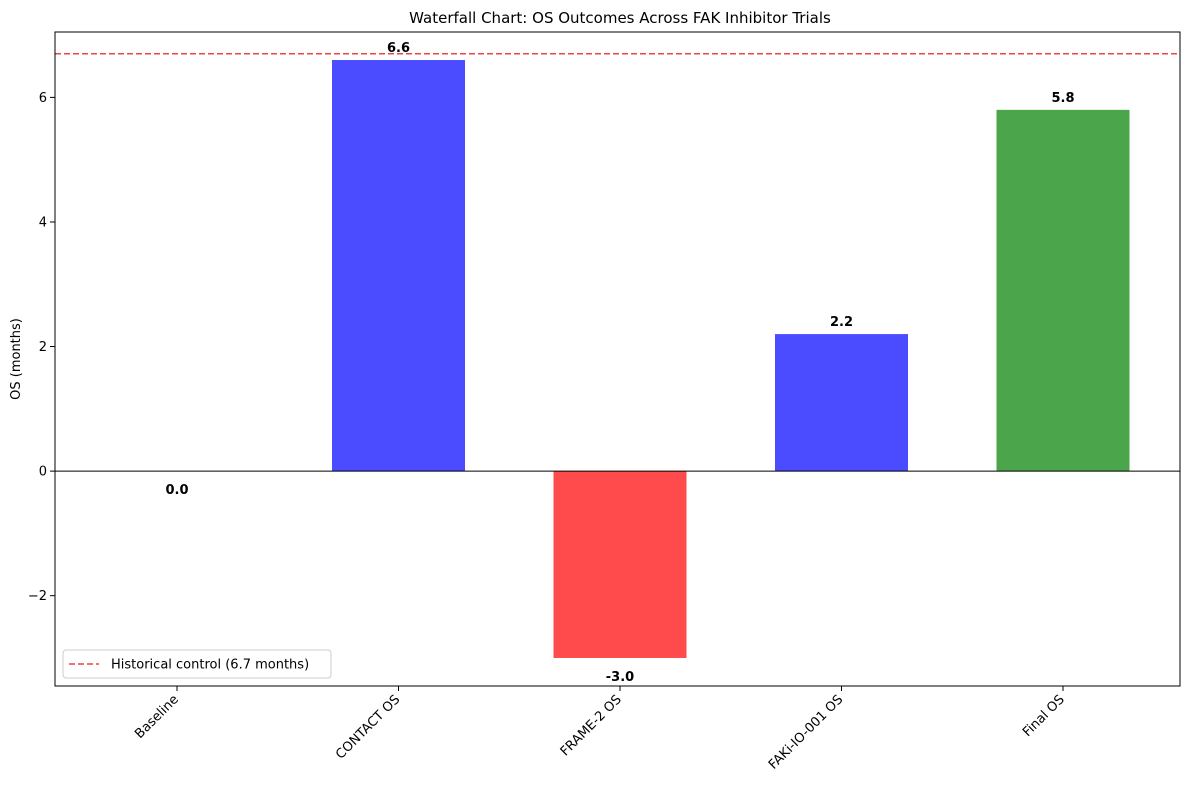 The image size is (1189, 790). Describe the element at coordinates (841, 322) in the screenshot. I see `data-label-faki-io-001-os: 2.2` at that location.